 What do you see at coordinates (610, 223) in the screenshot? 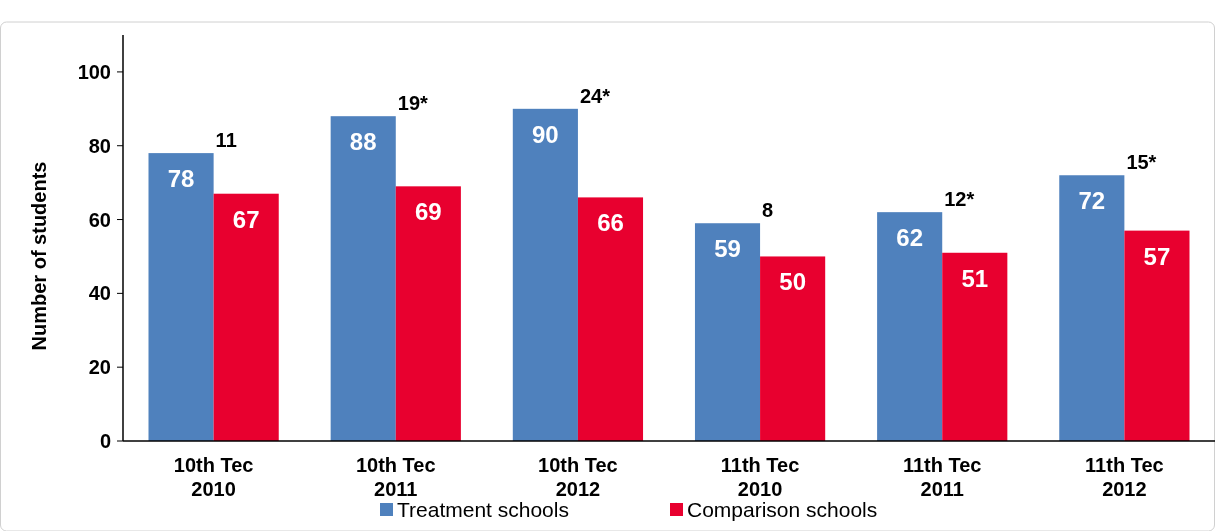
I see `data-label: 66` at bounding box center [610, 223].